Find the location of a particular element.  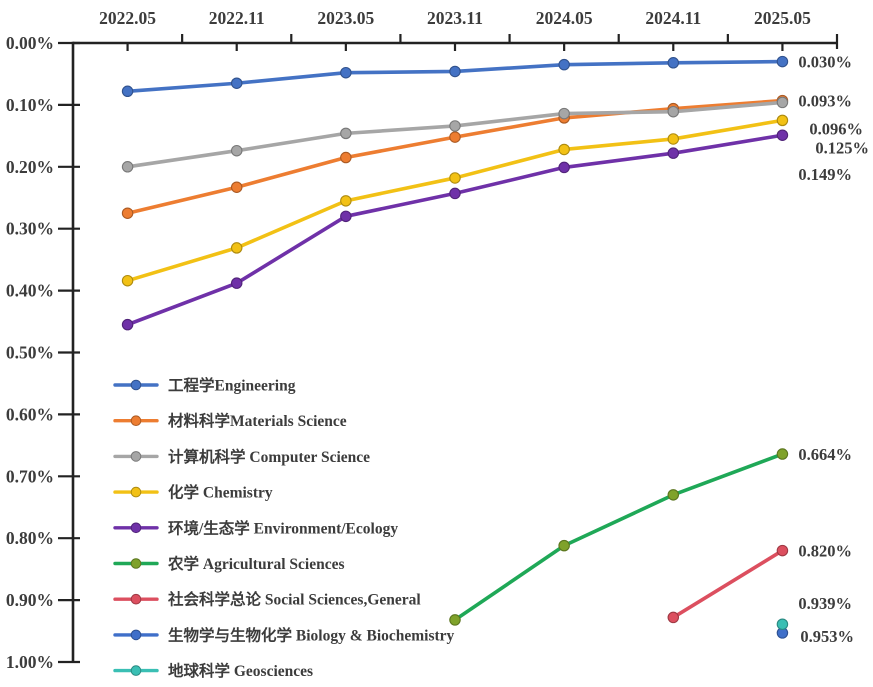

y-tick-label: 0.90% is located at coordinates (30, 600).